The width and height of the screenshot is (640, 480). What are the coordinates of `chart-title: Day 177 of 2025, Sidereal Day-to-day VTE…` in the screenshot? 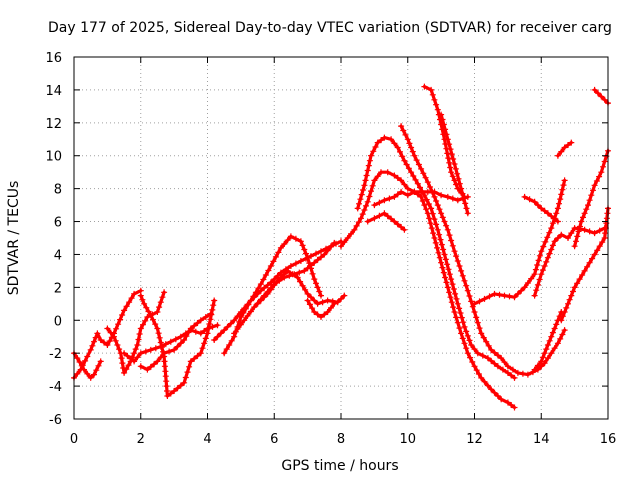 It's located at (330, 28).